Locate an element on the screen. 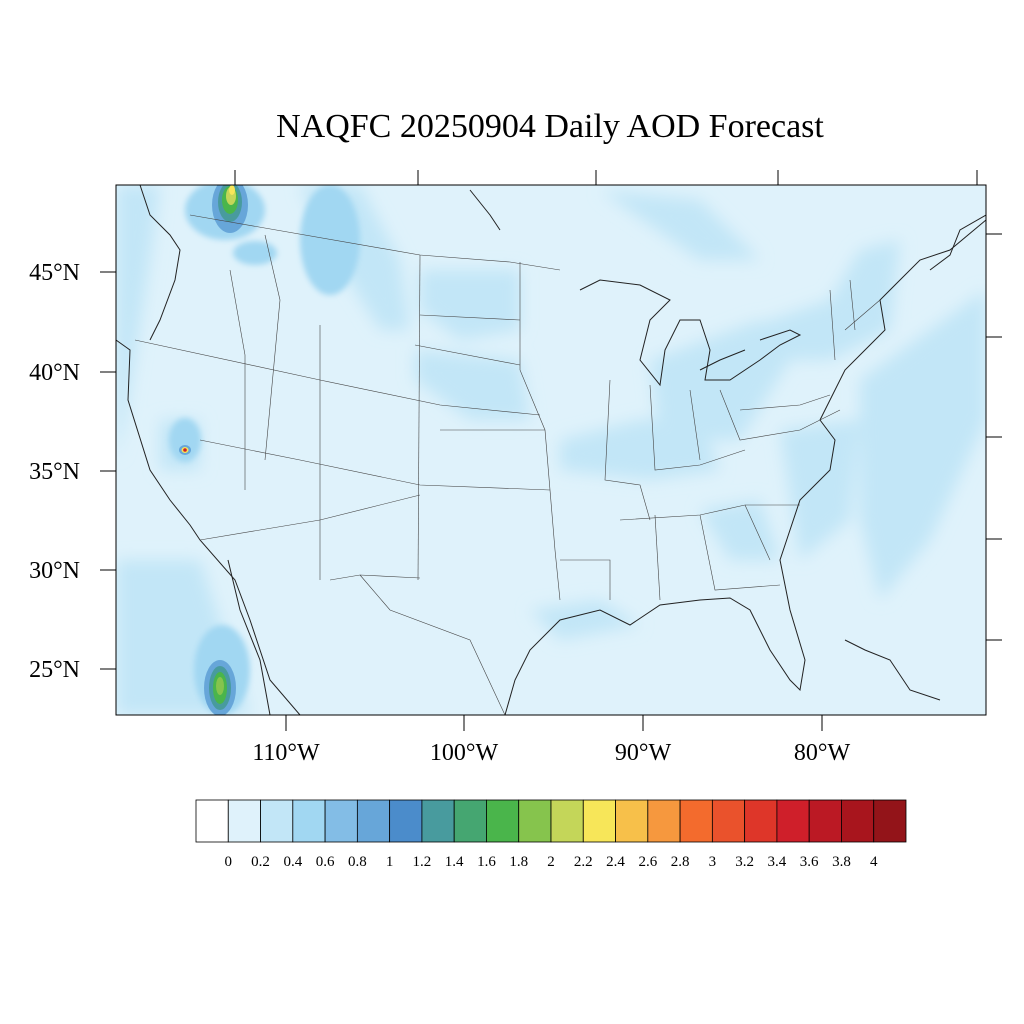 The image size is (1024, 1024). fire-hotspot-california is located at coordinates (185, 450).